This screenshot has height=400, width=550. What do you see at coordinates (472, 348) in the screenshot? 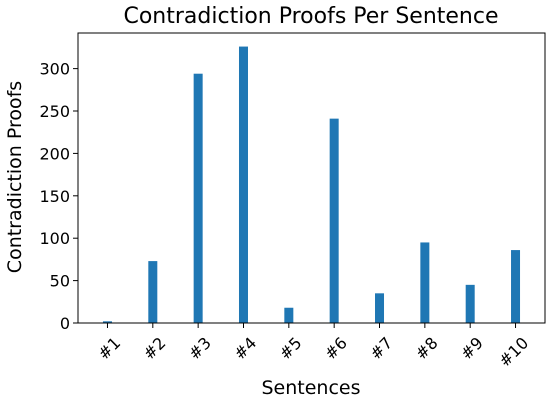
I see `x-tick-label: #9` at bounding box center [472, 348].